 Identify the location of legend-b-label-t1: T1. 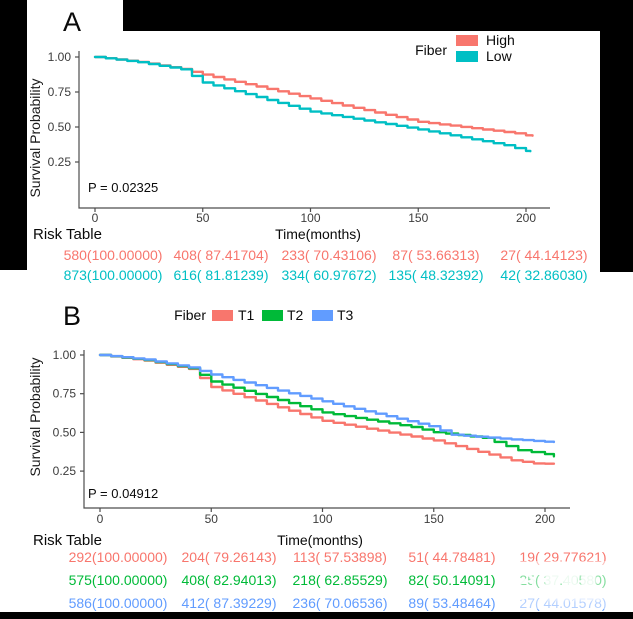
(246, 315).